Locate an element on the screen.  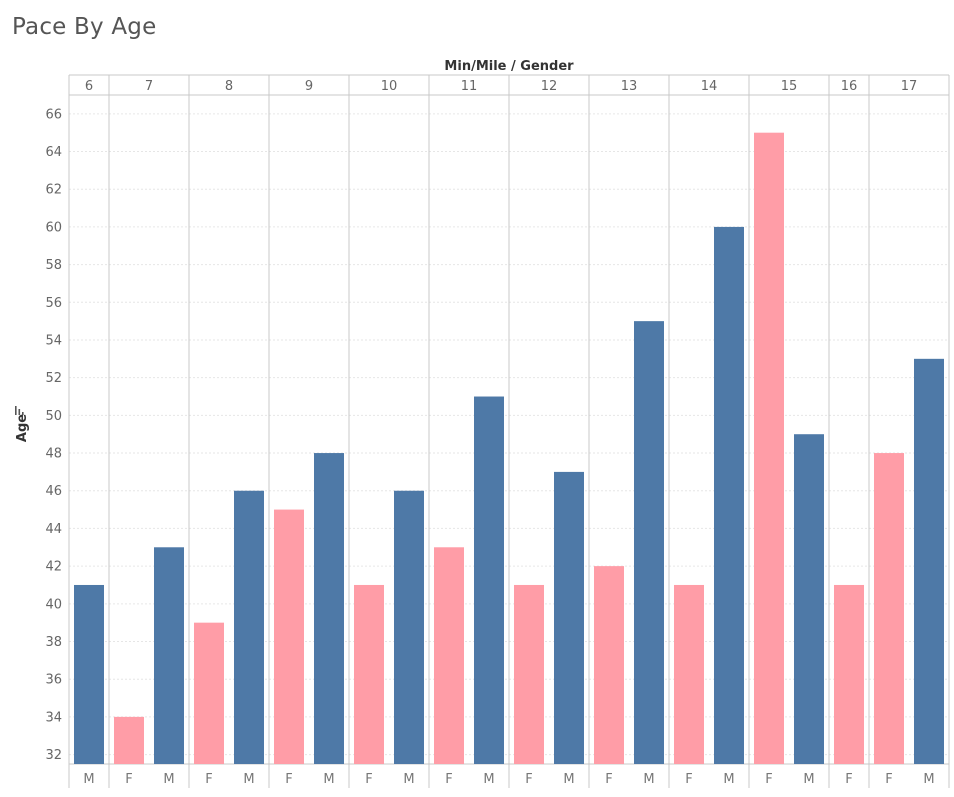
bar-pace-9-m is located at coordinates (329, 608).